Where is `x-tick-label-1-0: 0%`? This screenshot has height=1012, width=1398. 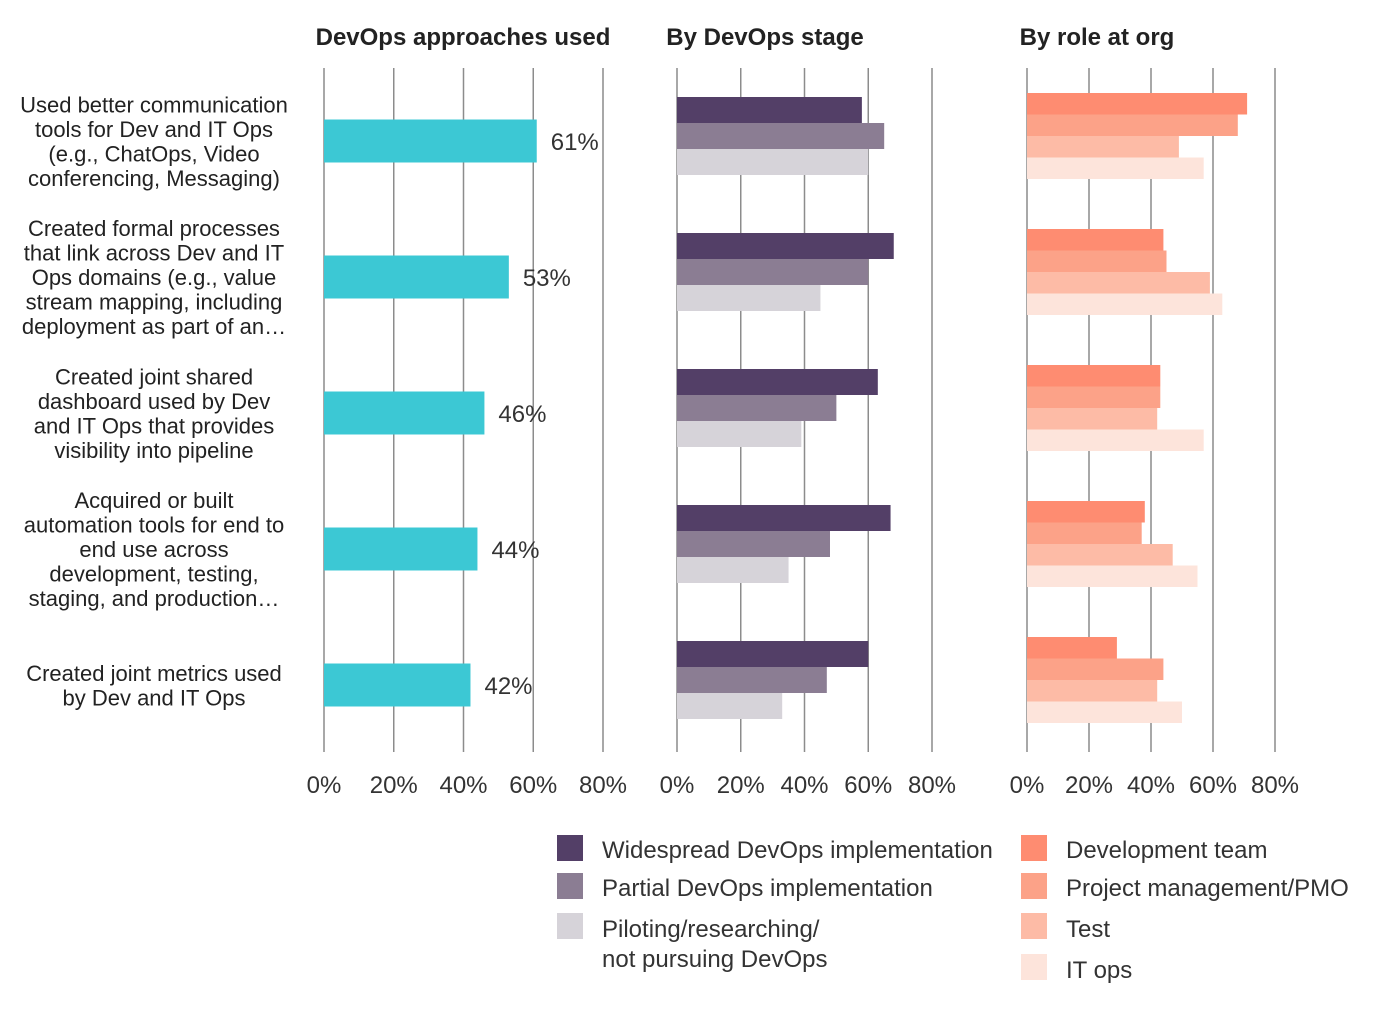
x-tick-label-1-0: 0% is located at coordinates (677, 785).